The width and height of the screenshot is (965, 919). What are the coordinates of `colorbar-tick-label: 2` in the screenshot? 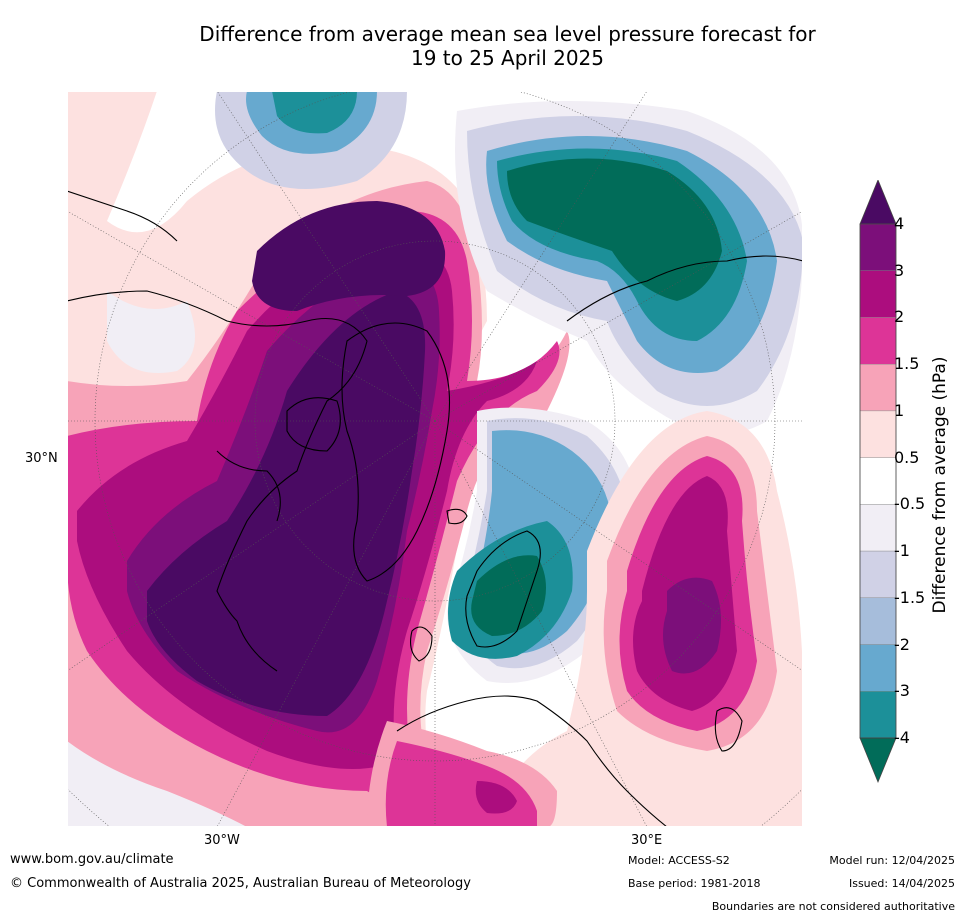 It's located at (899, 317).